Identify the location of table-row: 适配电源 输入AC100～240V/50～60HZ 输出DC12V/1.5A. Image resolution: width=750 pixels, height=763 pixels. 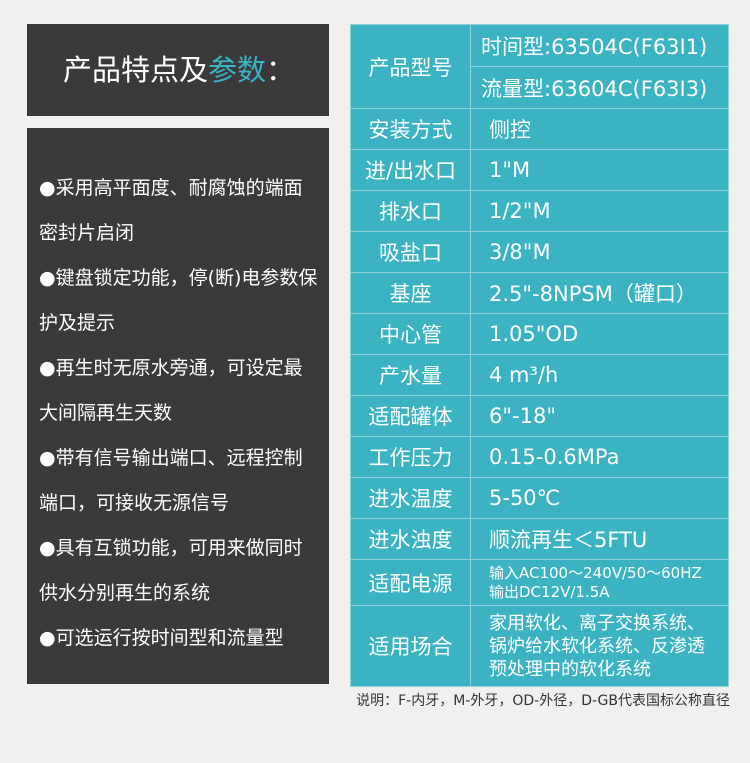
(539, 582).